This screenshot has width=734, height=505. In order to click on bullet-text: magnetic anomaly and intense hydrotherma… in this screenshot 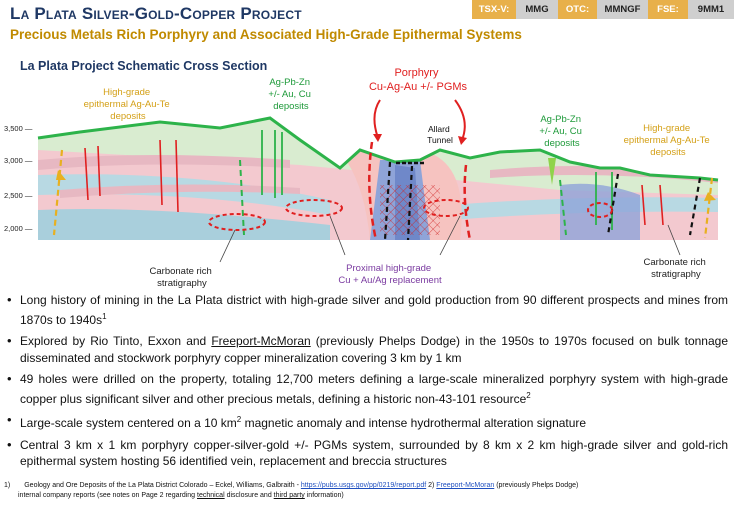, I will do `click(414, 423)`.